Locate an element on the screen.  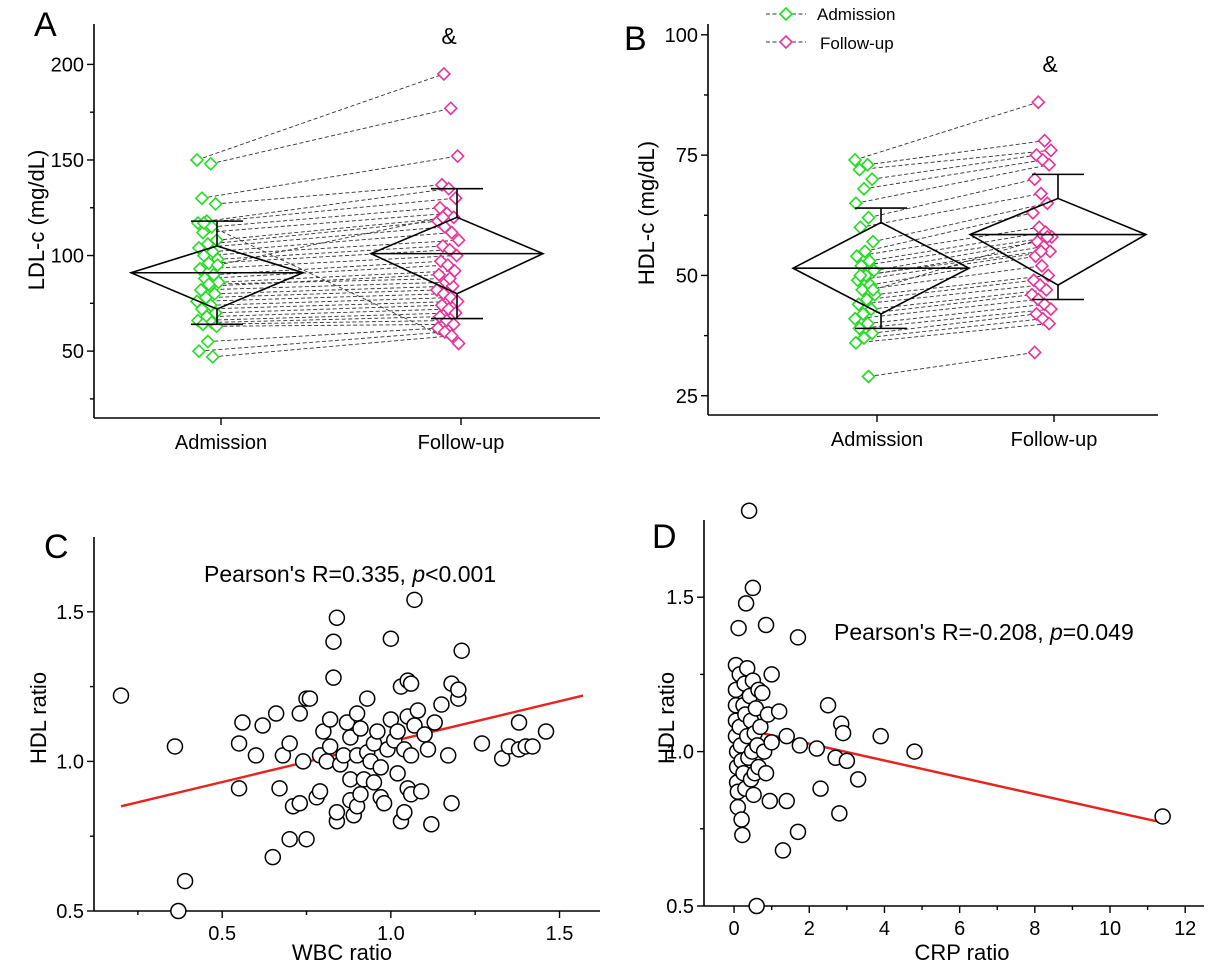
d-x-tick-label: 8 is located at coordinates (1034, 929).